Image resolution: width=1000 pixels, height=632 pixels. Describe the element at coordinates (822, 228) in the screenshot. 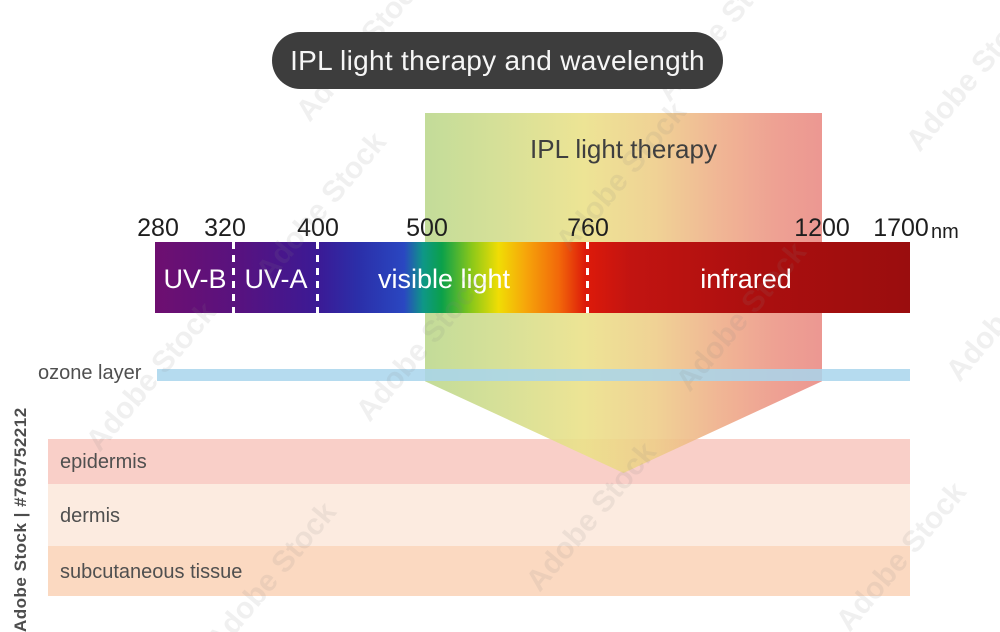

I see `tick-1200: 1200` at that location.